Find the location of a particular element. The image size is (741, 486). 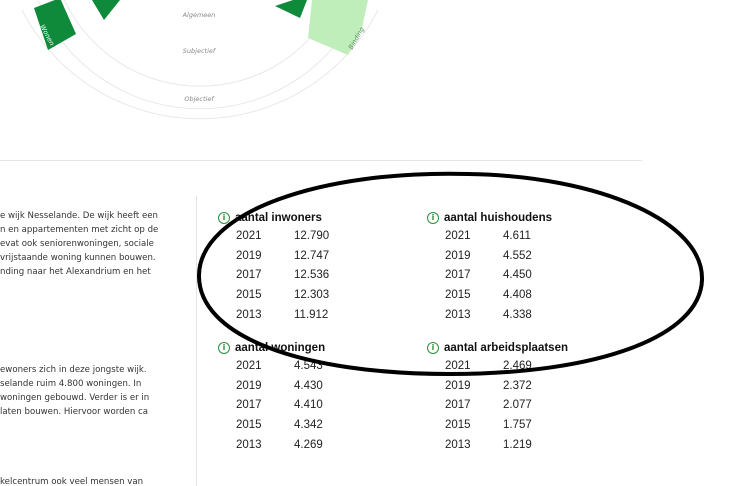

stat-value: 4.450 is located at coordinates (517, 275).